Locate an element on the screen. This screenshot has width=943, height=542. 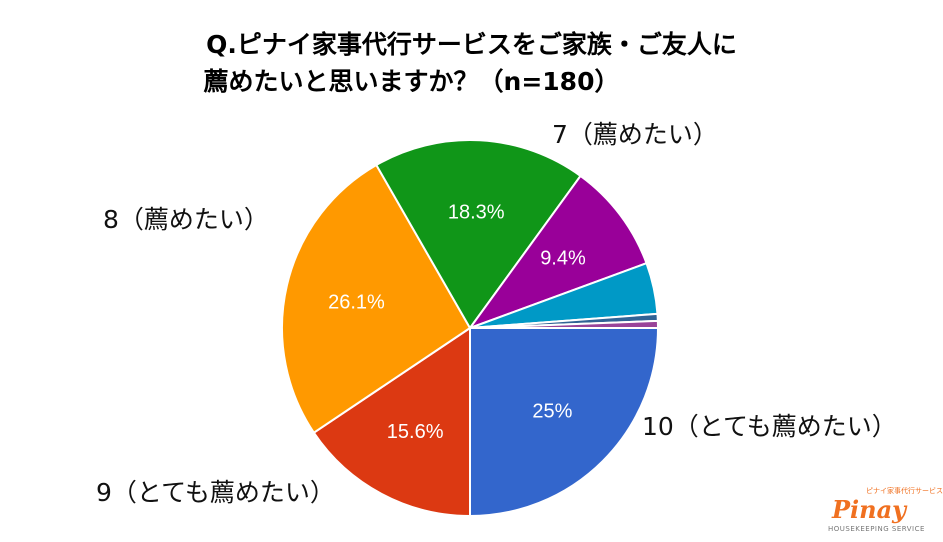
chart-title-line-2: 薦めたいと思いますか？（n=180） is located at coordinates (411, 81).